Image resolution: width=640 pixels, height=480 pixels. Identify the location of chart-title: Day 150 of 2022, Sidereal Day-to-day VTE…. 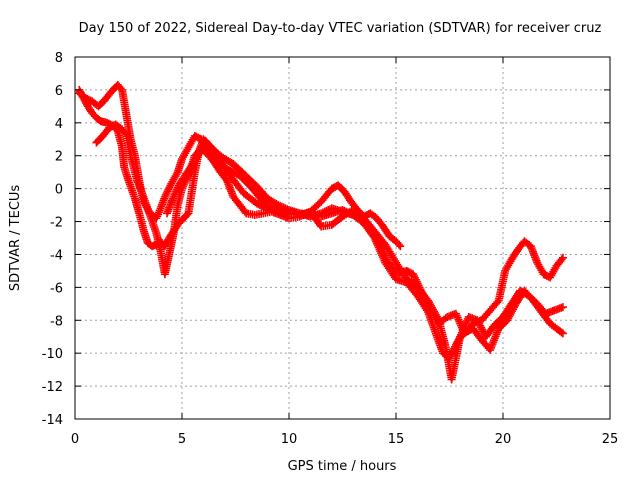
(340, 28).